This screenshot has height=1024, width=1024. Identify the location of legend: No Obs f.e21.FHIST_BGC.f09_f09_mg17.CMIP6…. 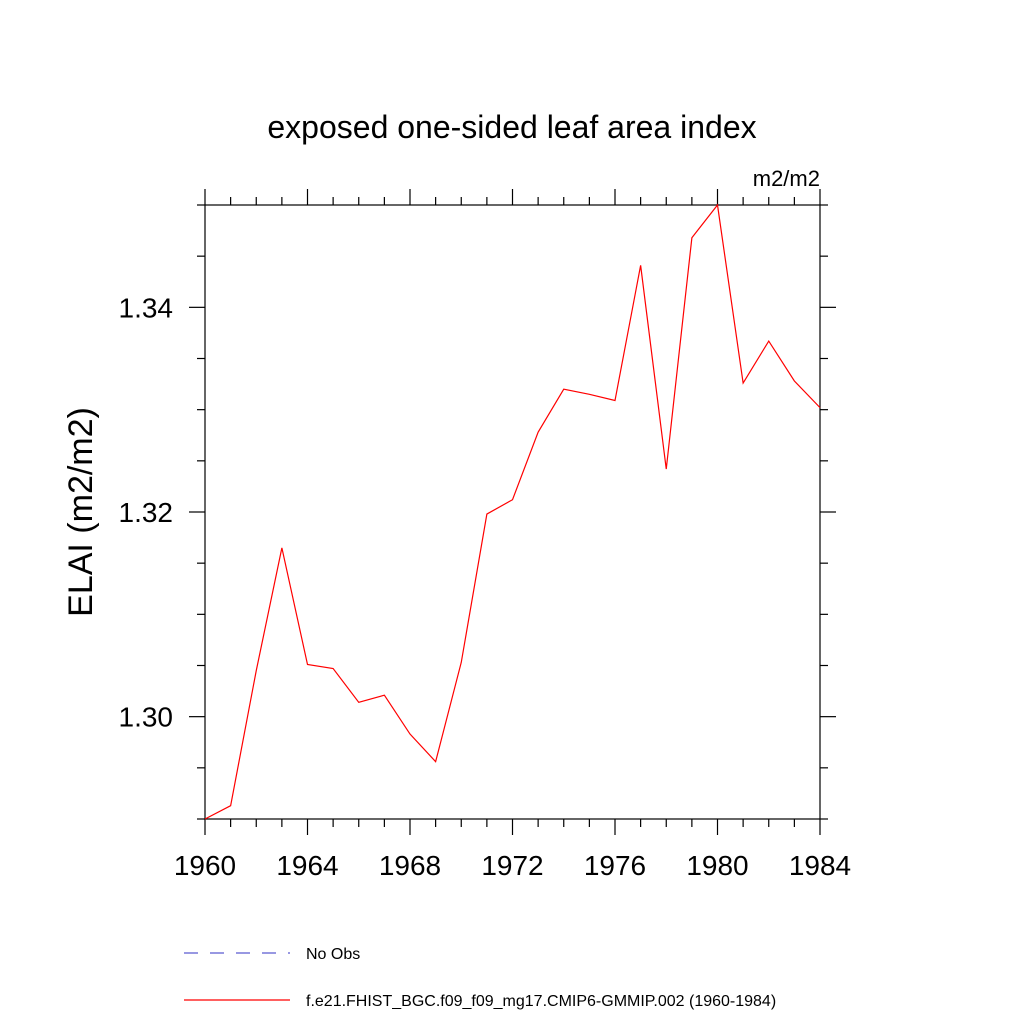
(480, 978).